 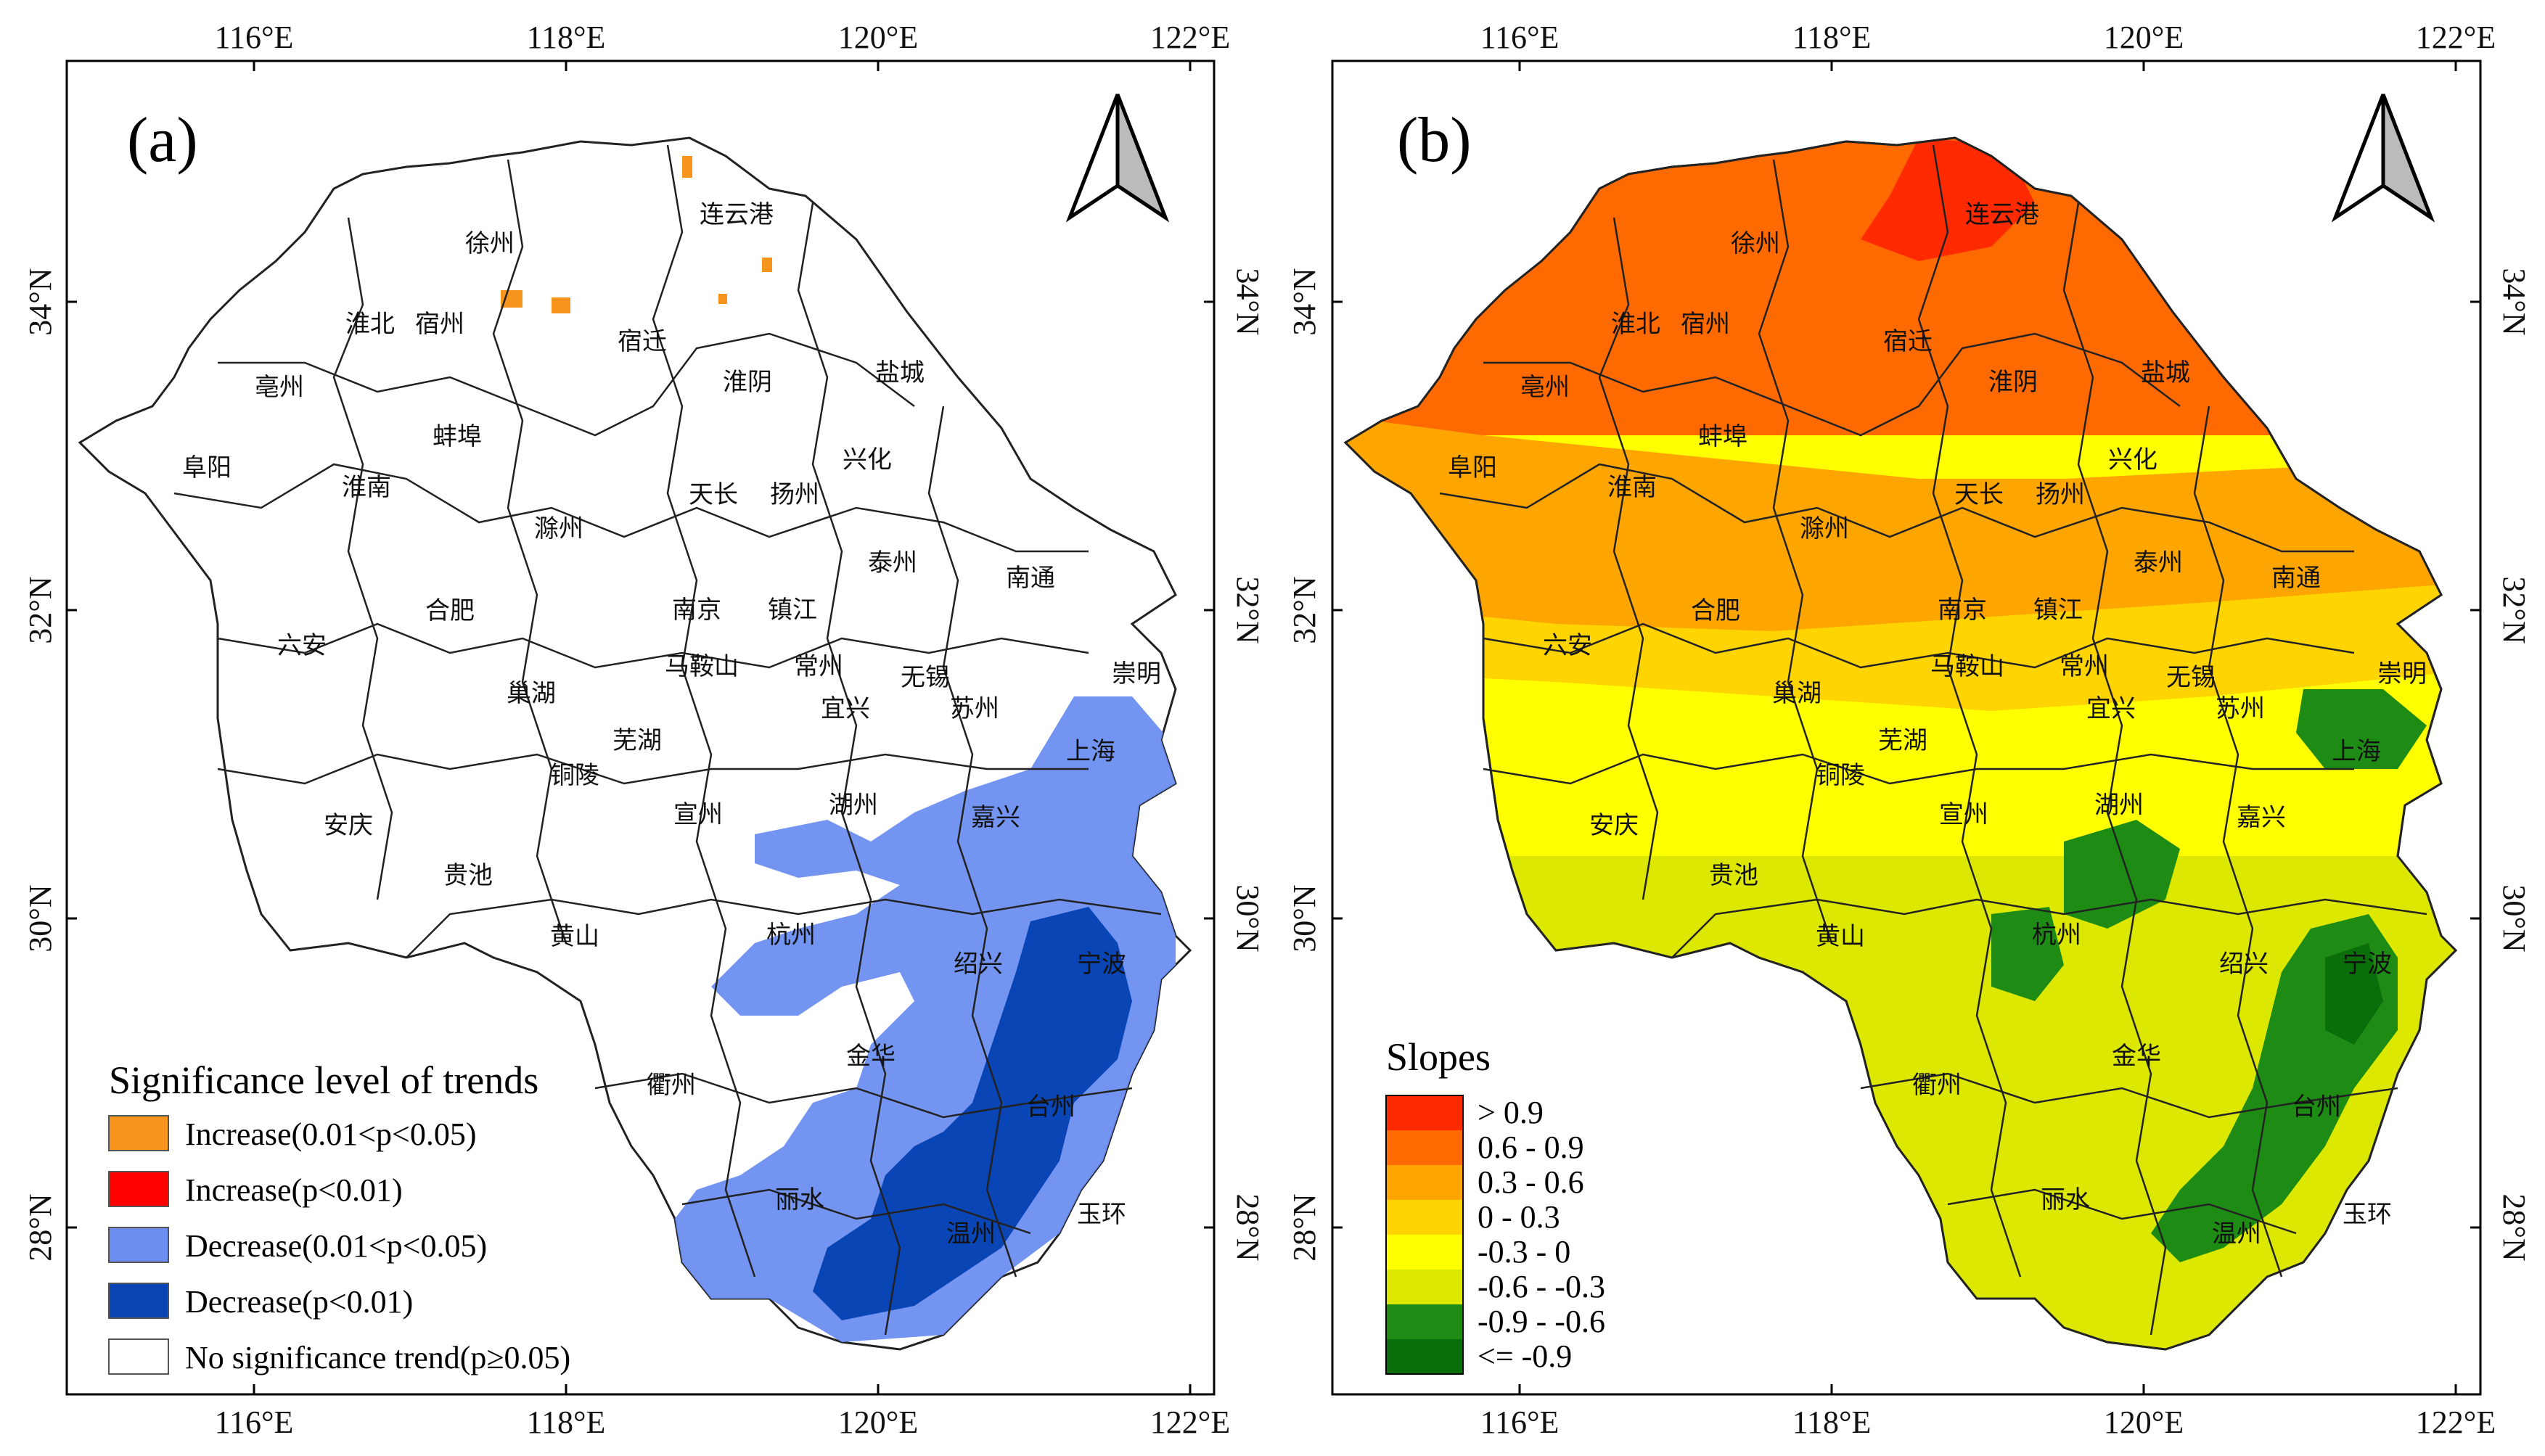 I want to click on city-label: 宜兴, so click(x=845, y=708).